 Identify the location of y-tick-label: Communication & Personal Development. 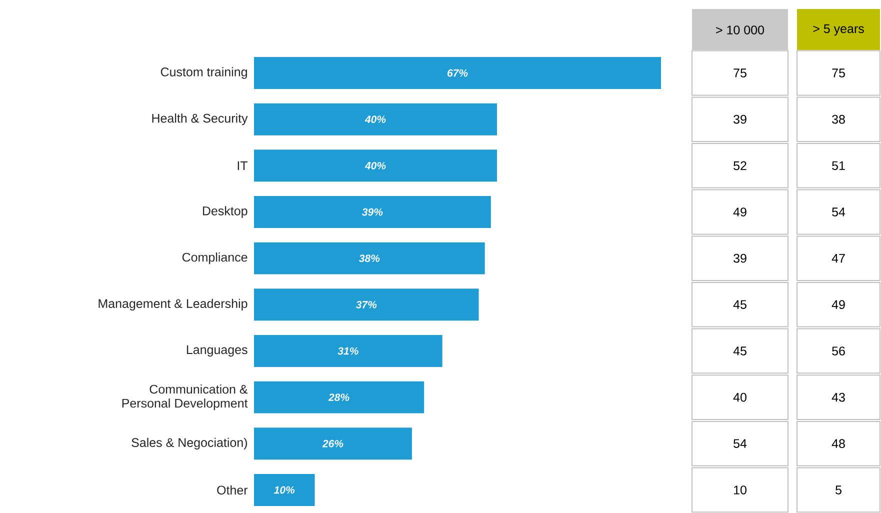
(185, 397).